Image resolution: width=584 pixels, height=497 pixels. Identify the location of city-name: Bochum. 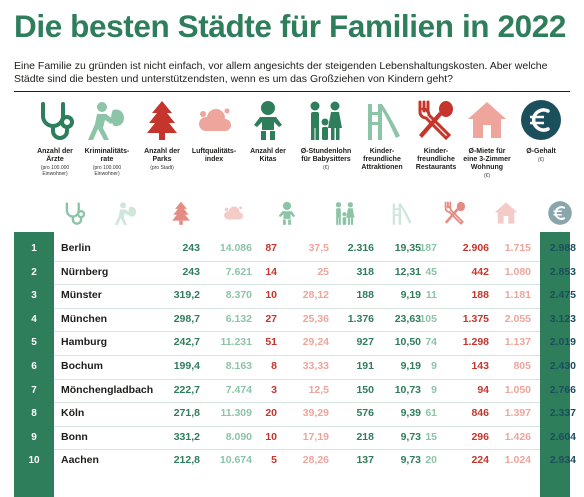
(82, 366).